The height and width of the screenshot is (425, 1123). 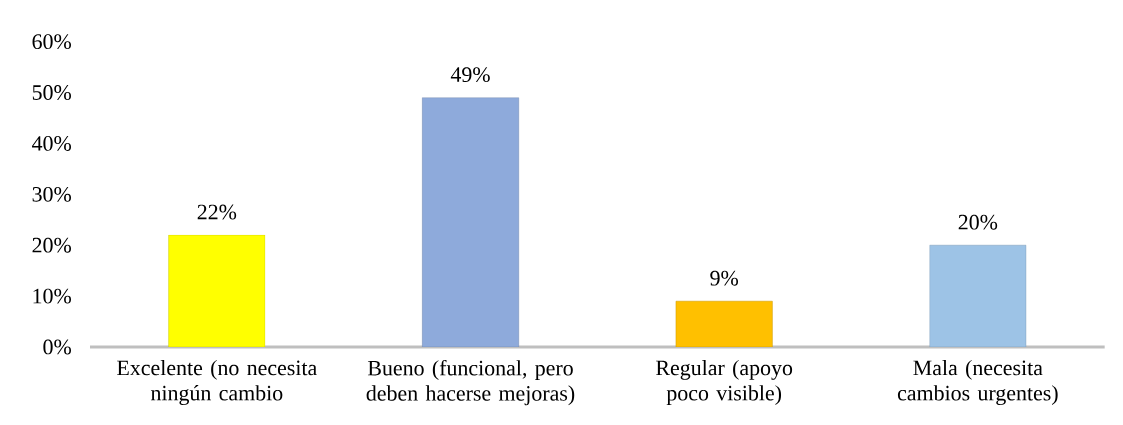 What do you see at coordinates (52, 92) in the screenshot?
I see `y-tick-label: 50%` at bounding box center [52, 92].